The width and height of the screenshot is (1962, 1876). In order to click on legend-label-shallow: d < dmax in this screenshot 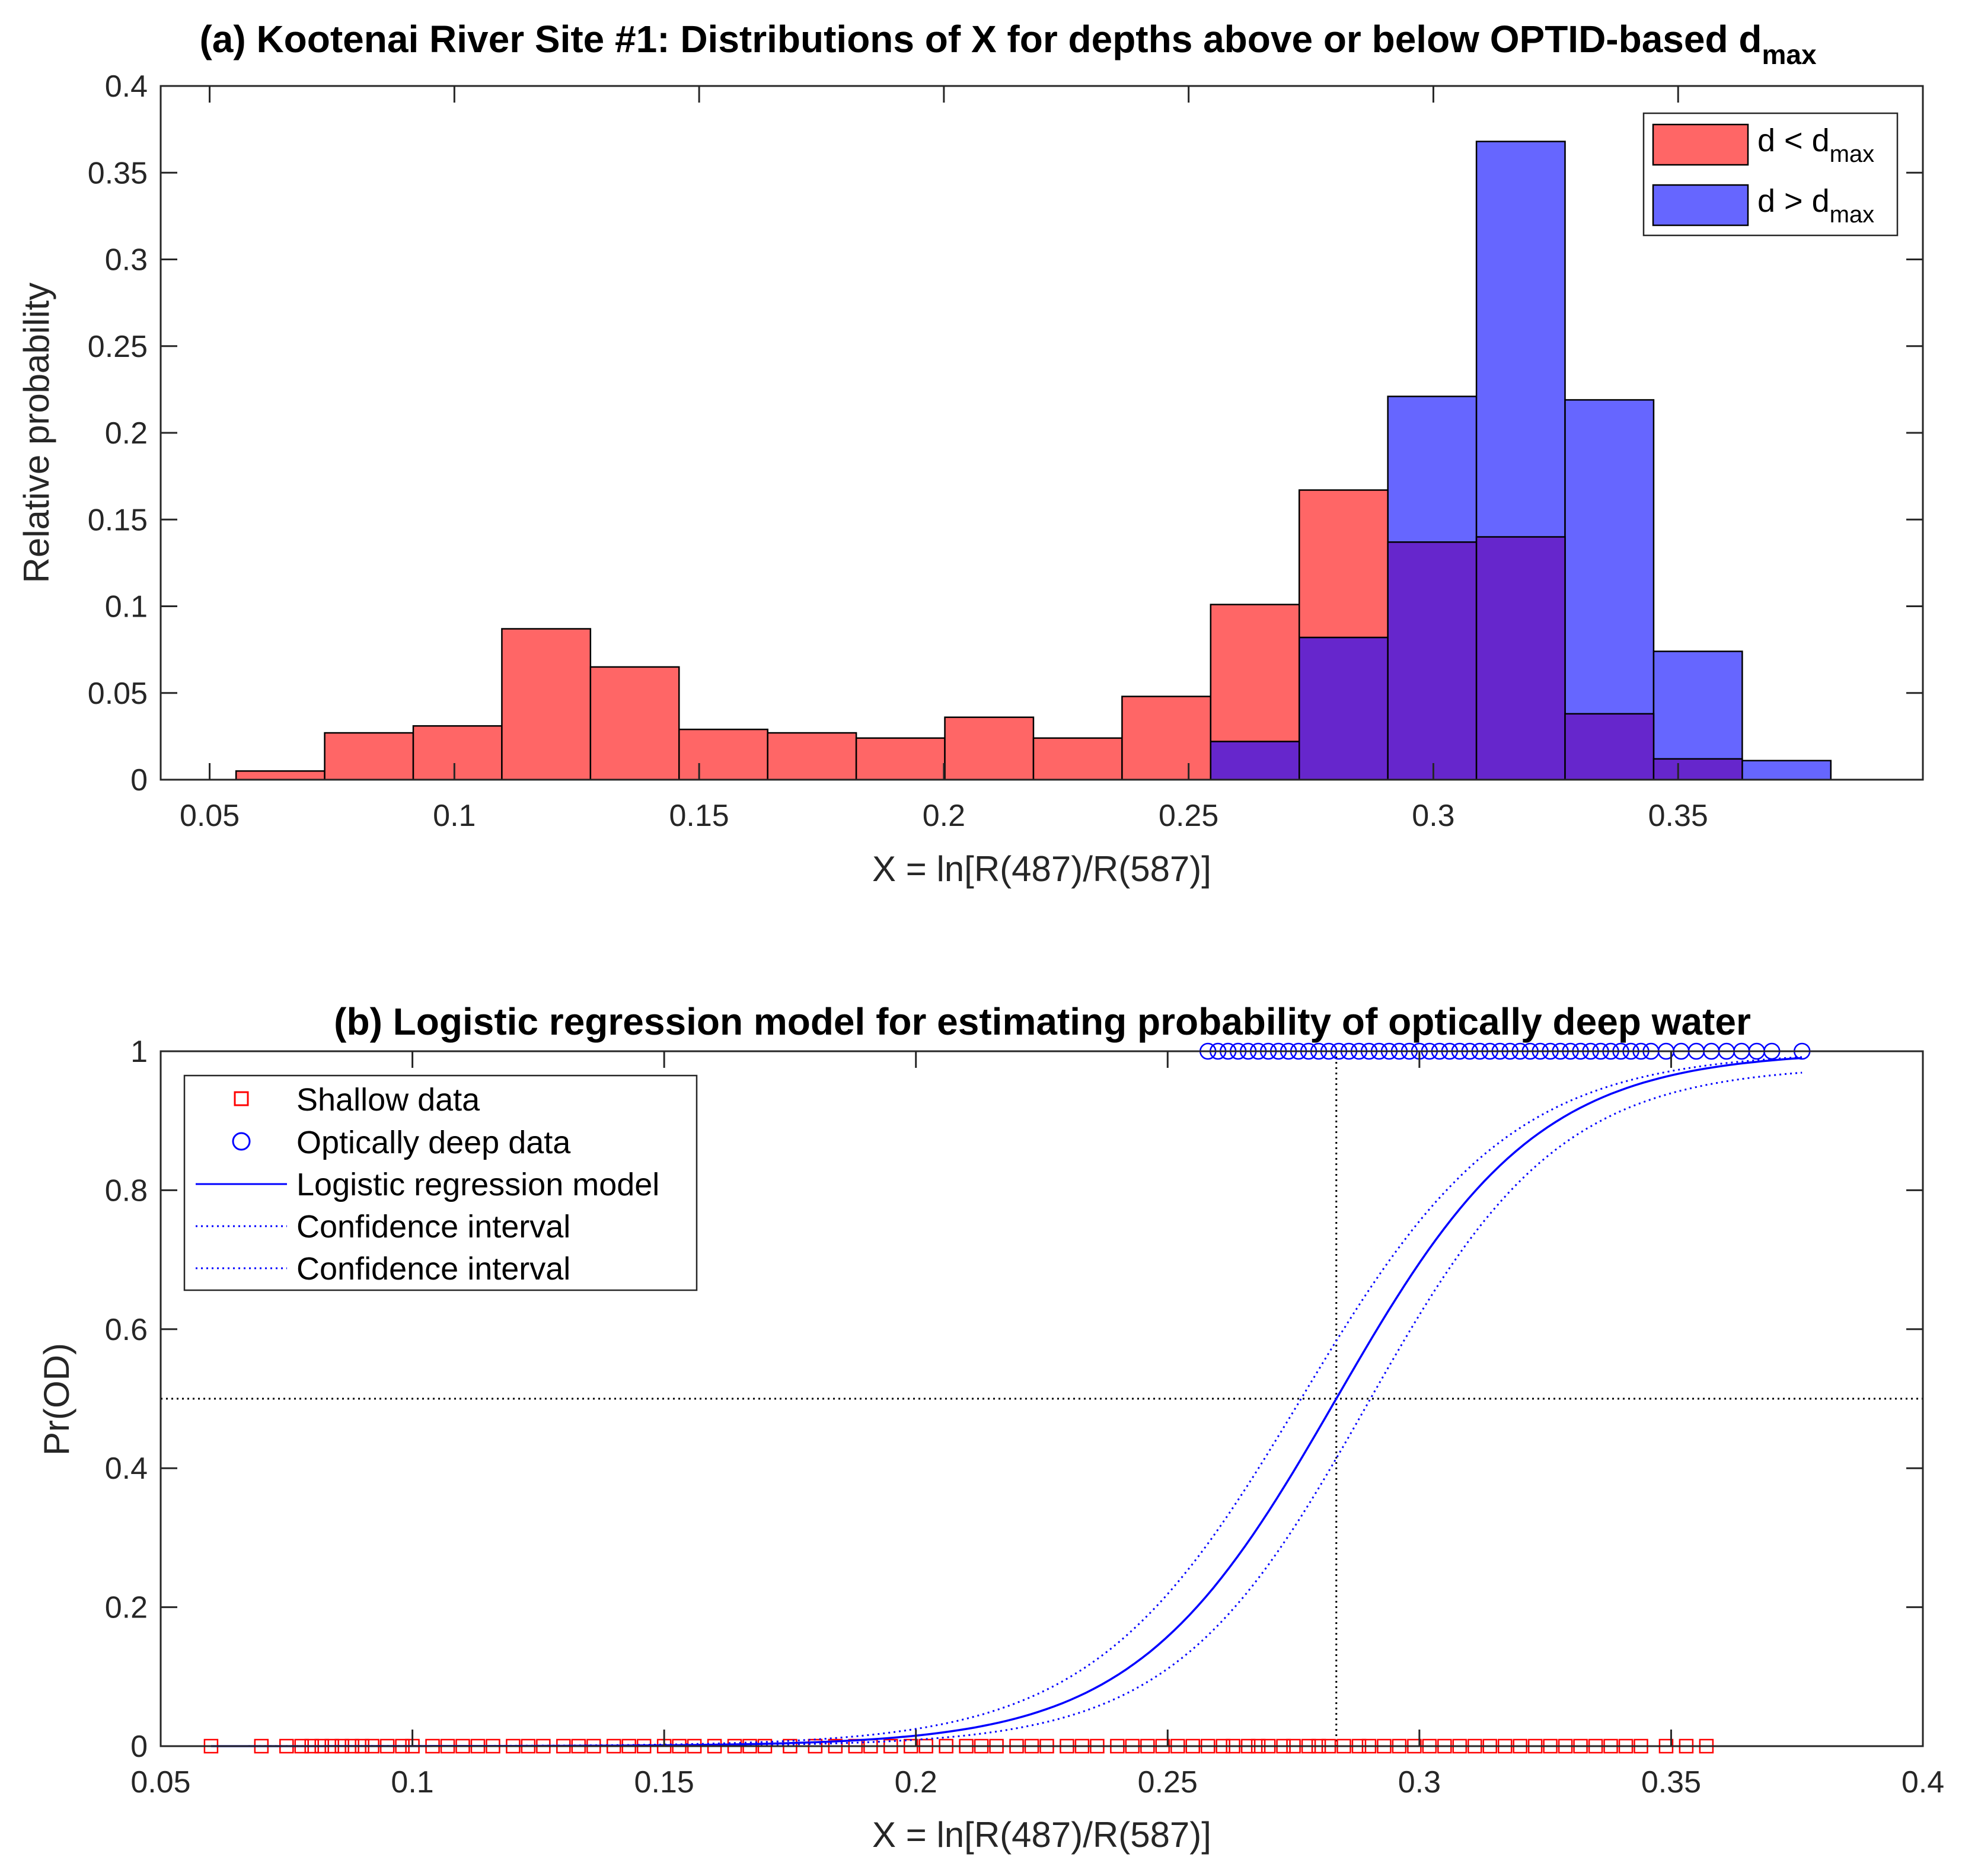, I will do `click(1815, 145)`.